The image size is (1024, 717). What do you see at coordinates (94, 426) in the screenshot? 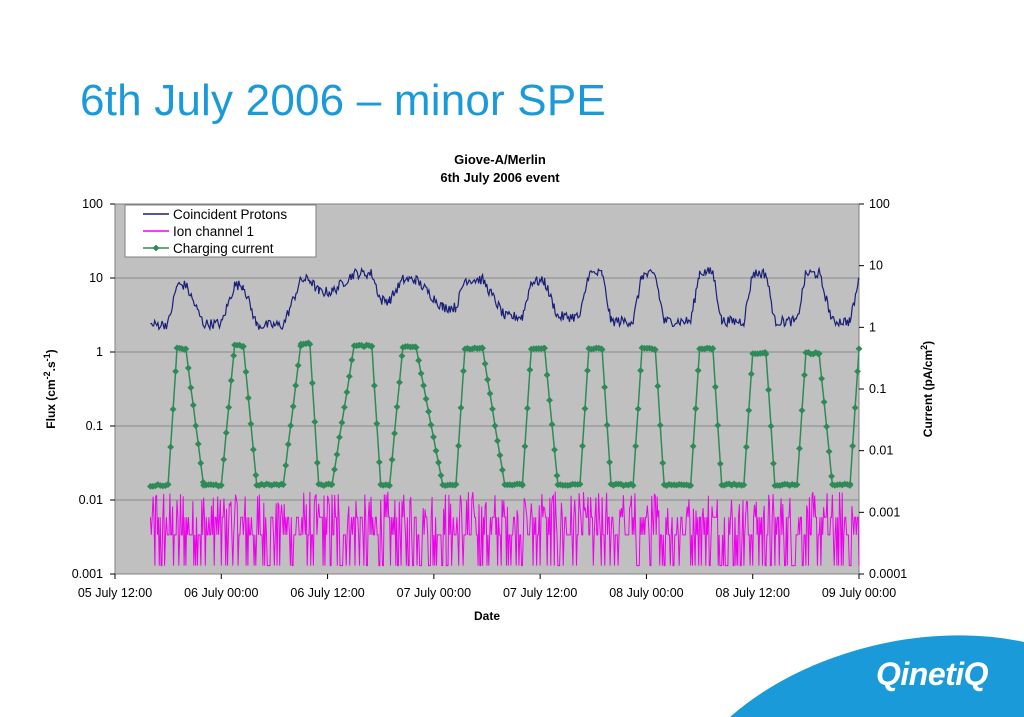
I see `y-left-tick-label: 0.1` at bounding box center [94, 426].